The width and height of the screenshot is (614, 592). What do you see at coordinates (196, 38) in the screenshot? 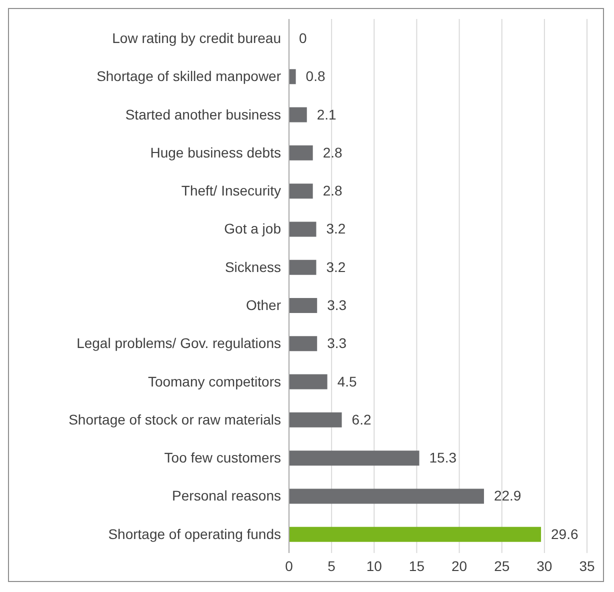
I see `y-tick-label: Low rating by credit bureau` at bounding box center [196, 38].